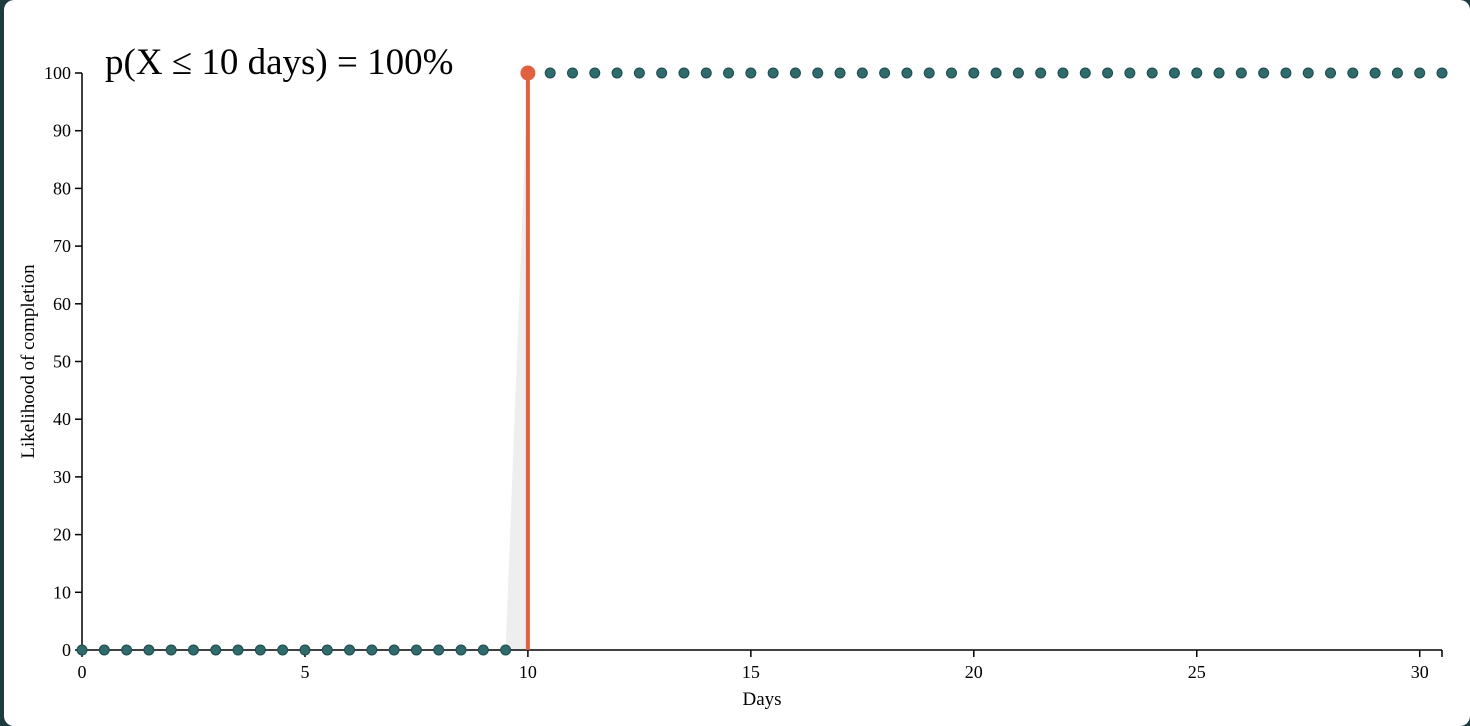 This screenshot has height=726, width=1470. I want to click on probability-headline: p(X ≤ 10 days) = 100%, so click(279, 62).